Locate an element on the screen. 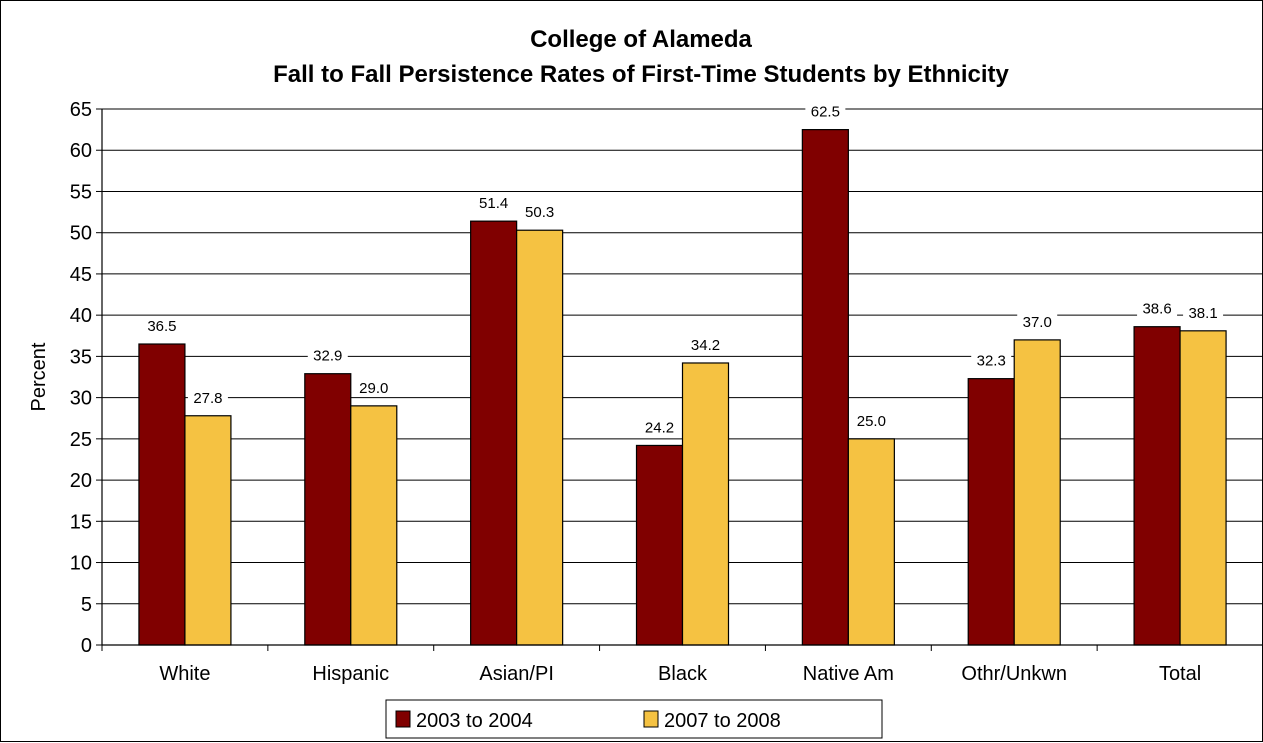 The width and height of the screenshot is (1263, 743). data-label: 38.1 is located at coordinates (1202, 313).